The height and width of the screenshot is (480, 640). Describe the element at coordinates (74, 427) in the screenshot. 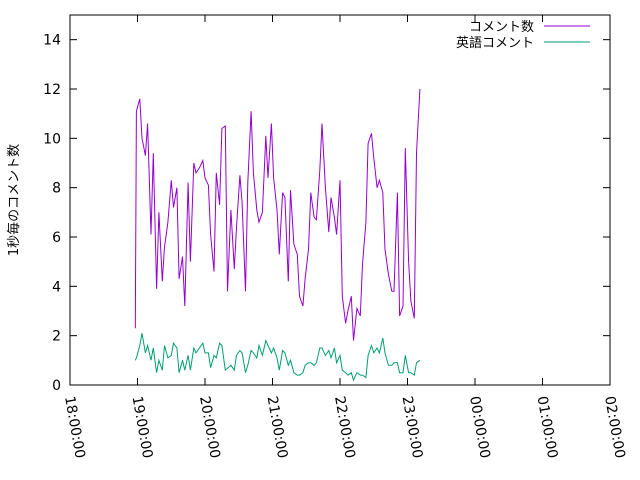

I see `x-tick-label: 18:00:00` at that location.